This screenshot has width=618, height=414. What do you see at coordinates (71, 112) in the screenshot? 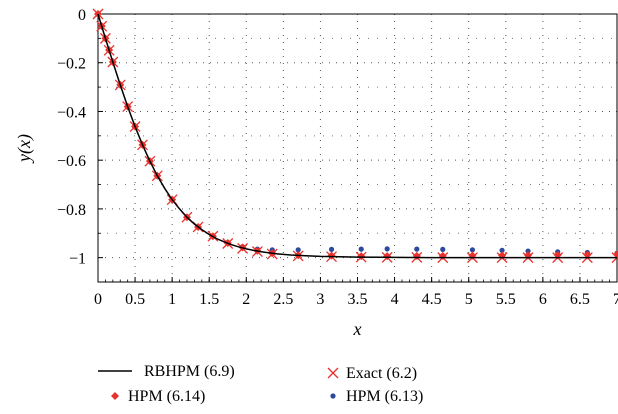
I see `y-tick-label: −0.4` at bounding box center [71, 112].